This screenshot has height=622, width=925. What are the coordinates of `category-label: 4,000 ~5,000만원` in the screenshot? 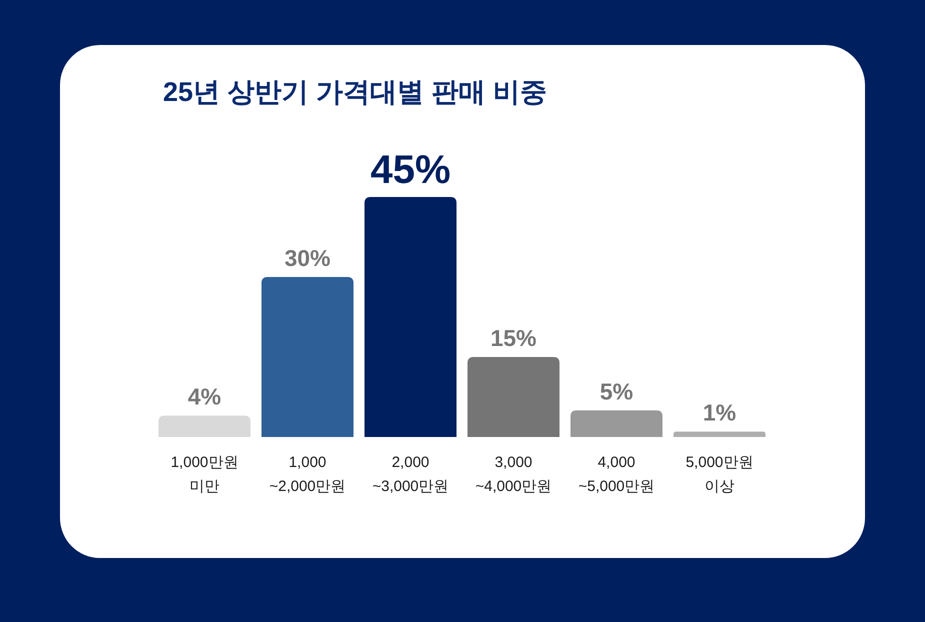 It's located at (616, 474).